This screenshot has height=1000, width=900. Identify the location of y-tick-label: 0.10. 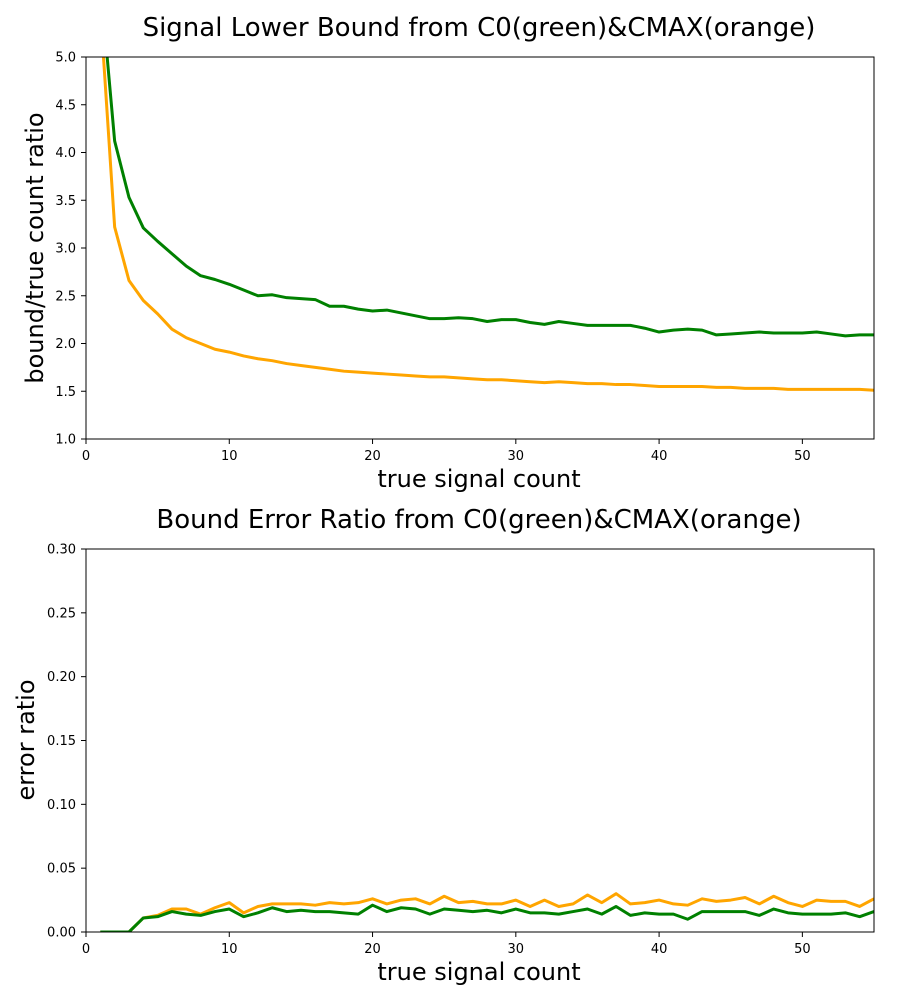
(61, 805).